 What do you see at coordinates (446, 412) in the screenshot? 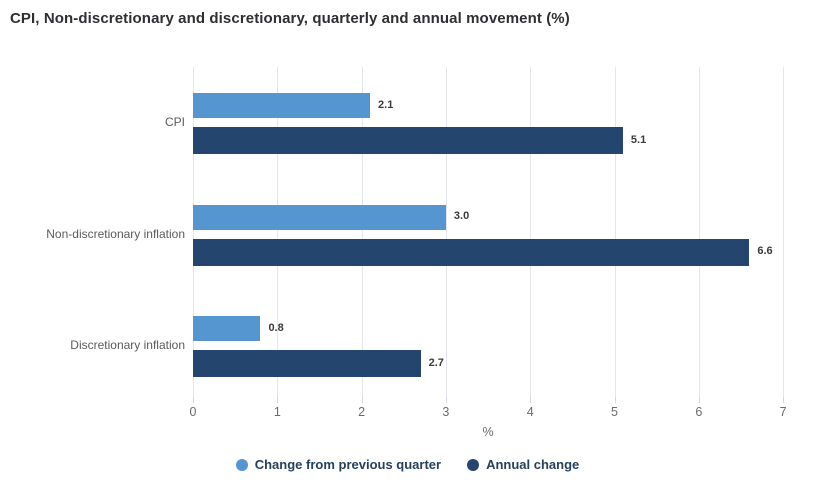
I see `x-axis-tick-label: 3` at bounding box center [446, 412].